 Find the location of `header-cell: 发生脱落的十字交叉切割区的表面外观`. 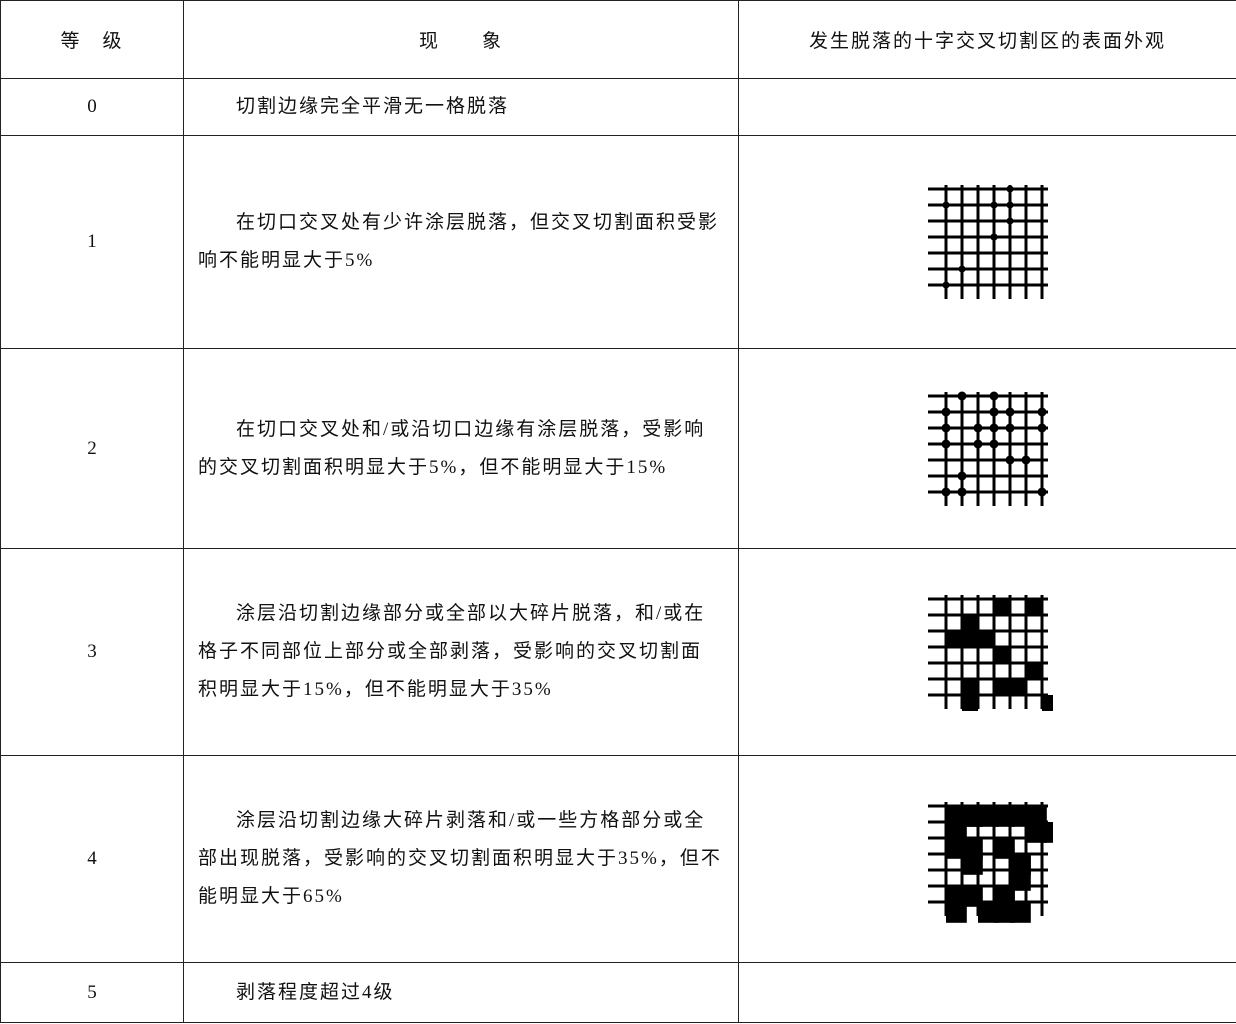

header-cell: 发生脱落的十字交叉切割区的表面外观 is located at coordinates (987, 39).